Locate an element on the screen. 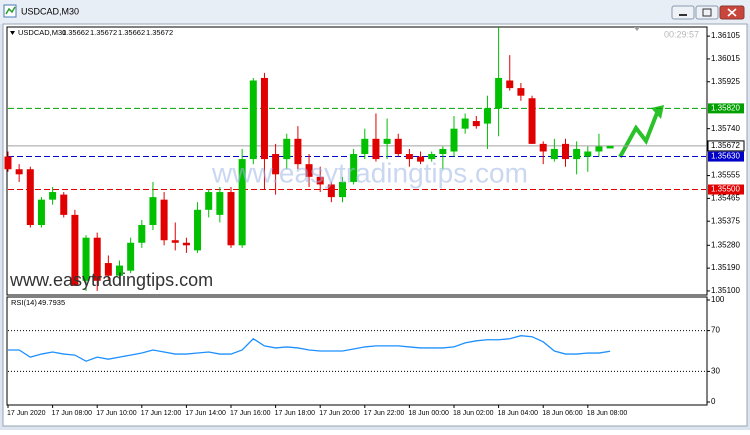  level-label: 1.35820 is located at coordinates (725, 107).